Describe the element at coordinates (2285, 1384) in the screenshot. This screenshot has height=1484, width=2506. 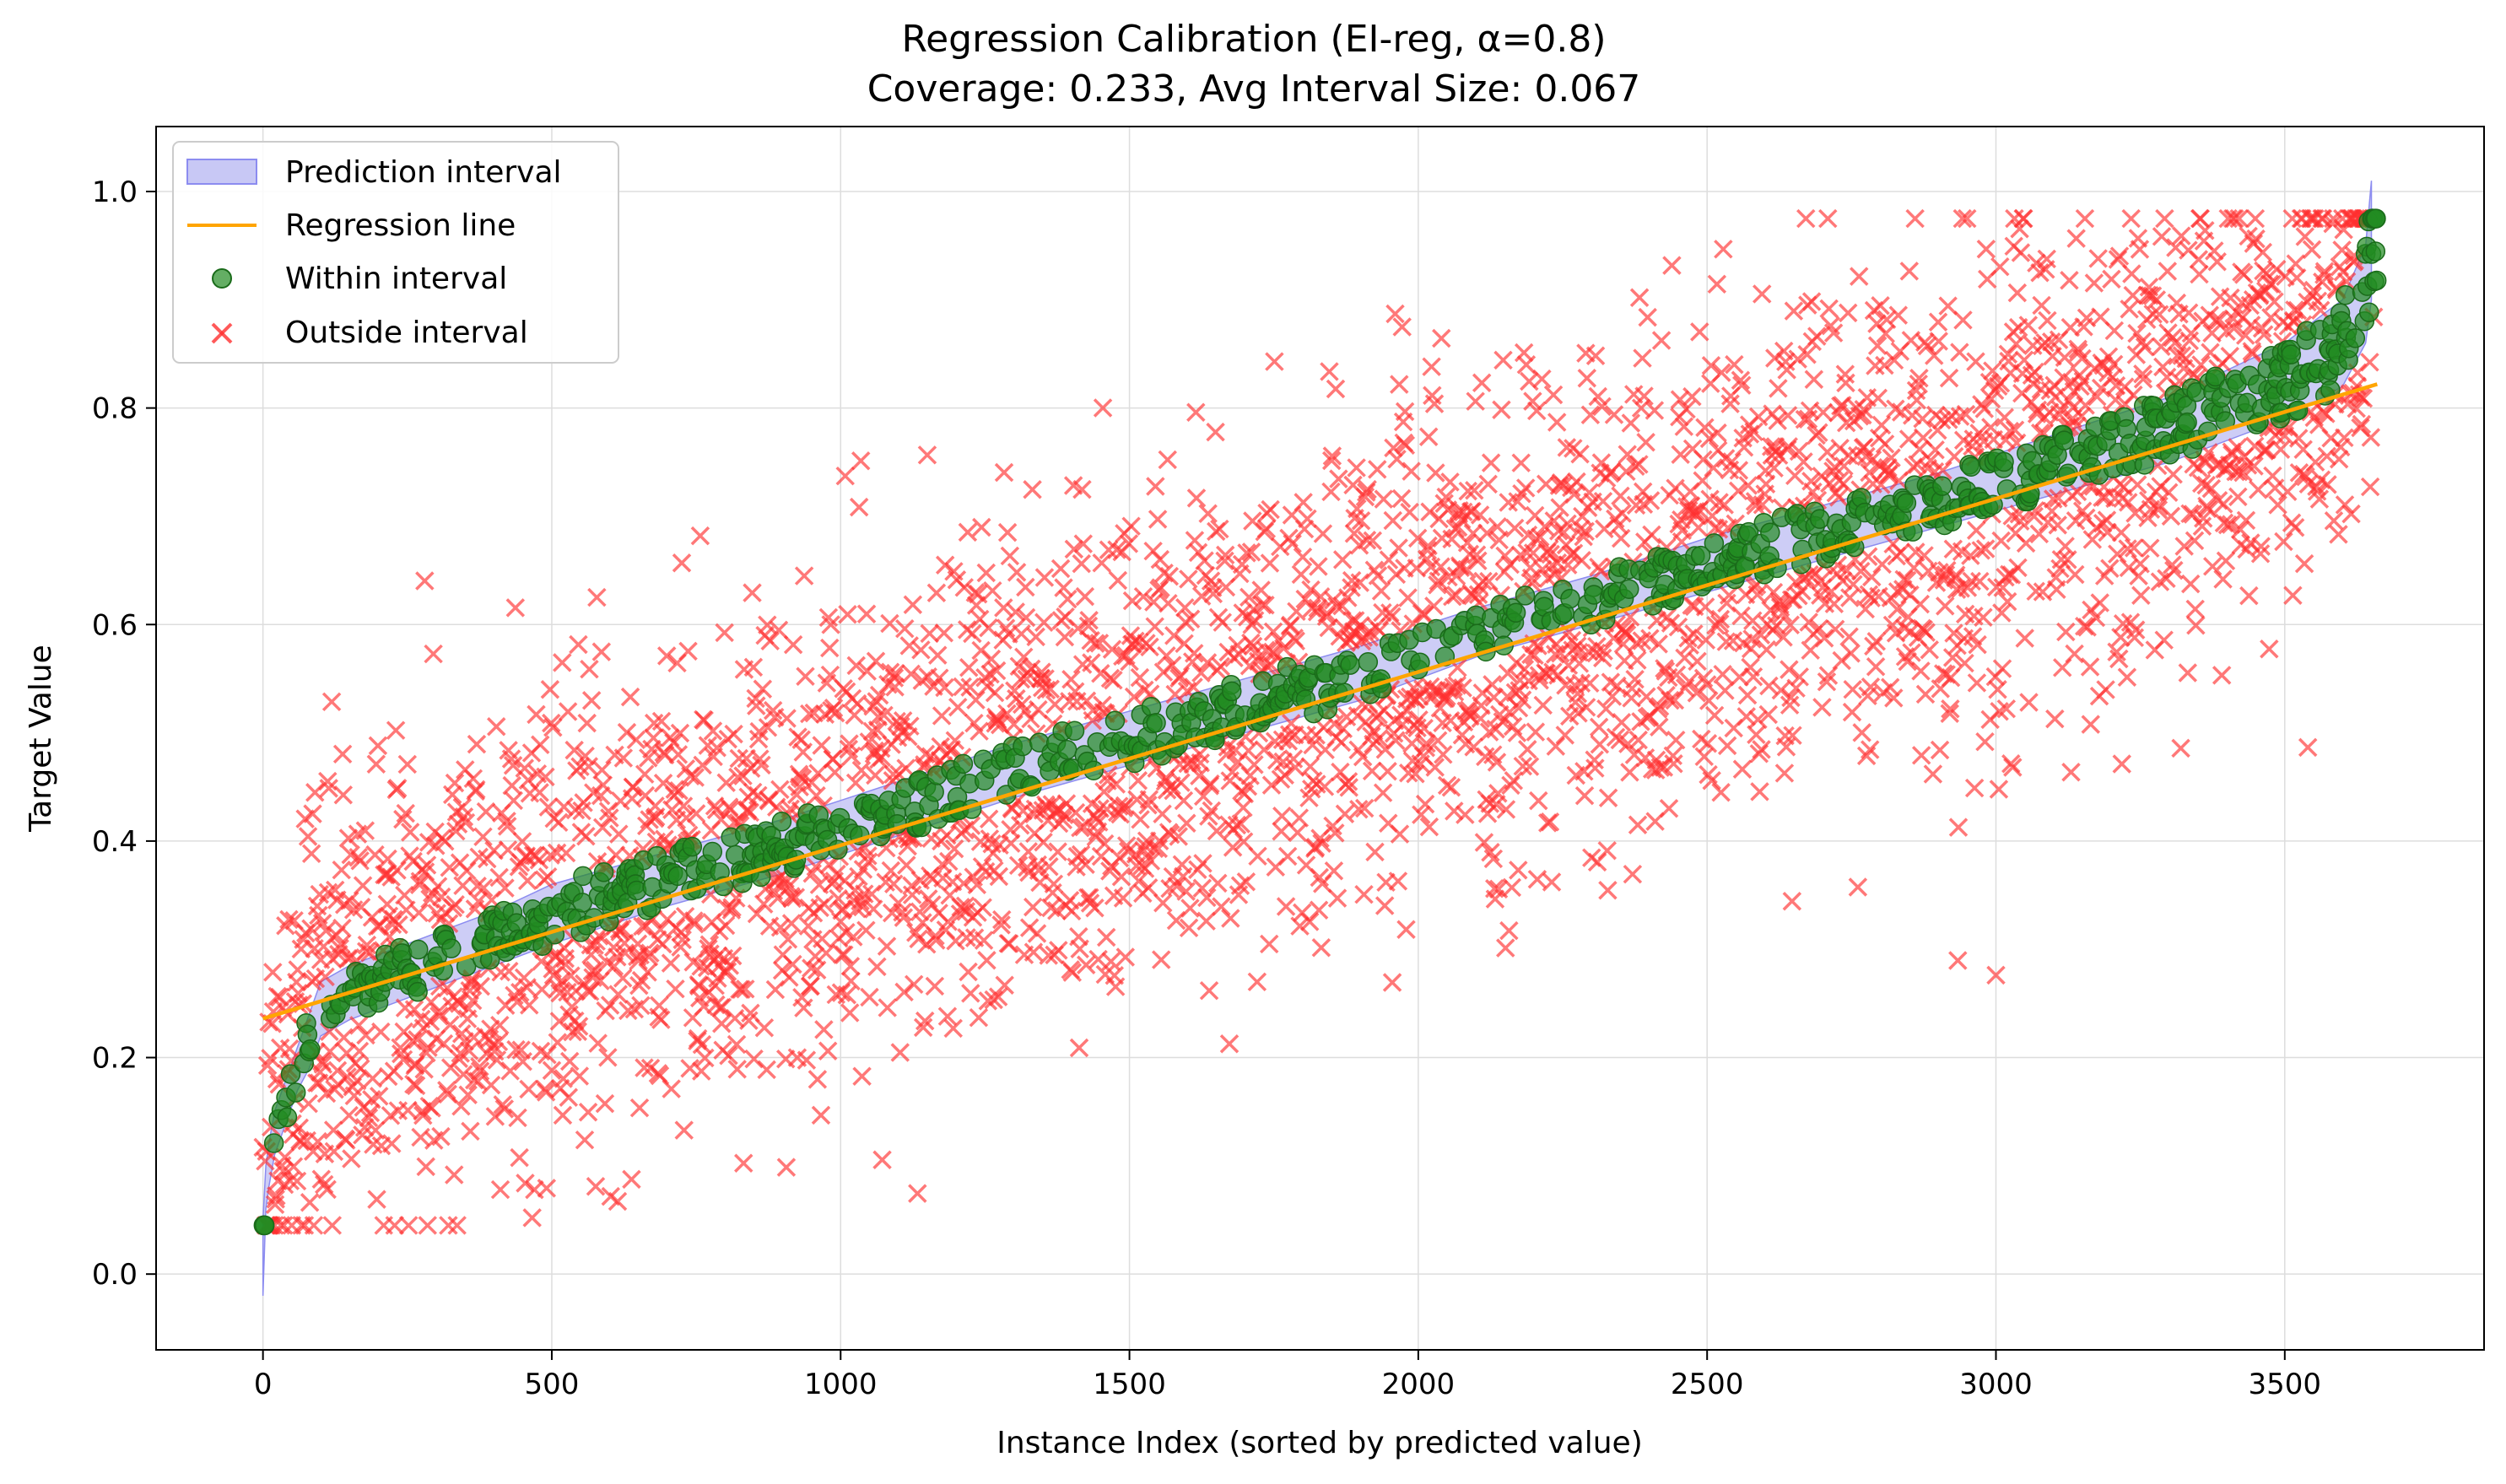
I see `x-tick-label: 3500` at that location.